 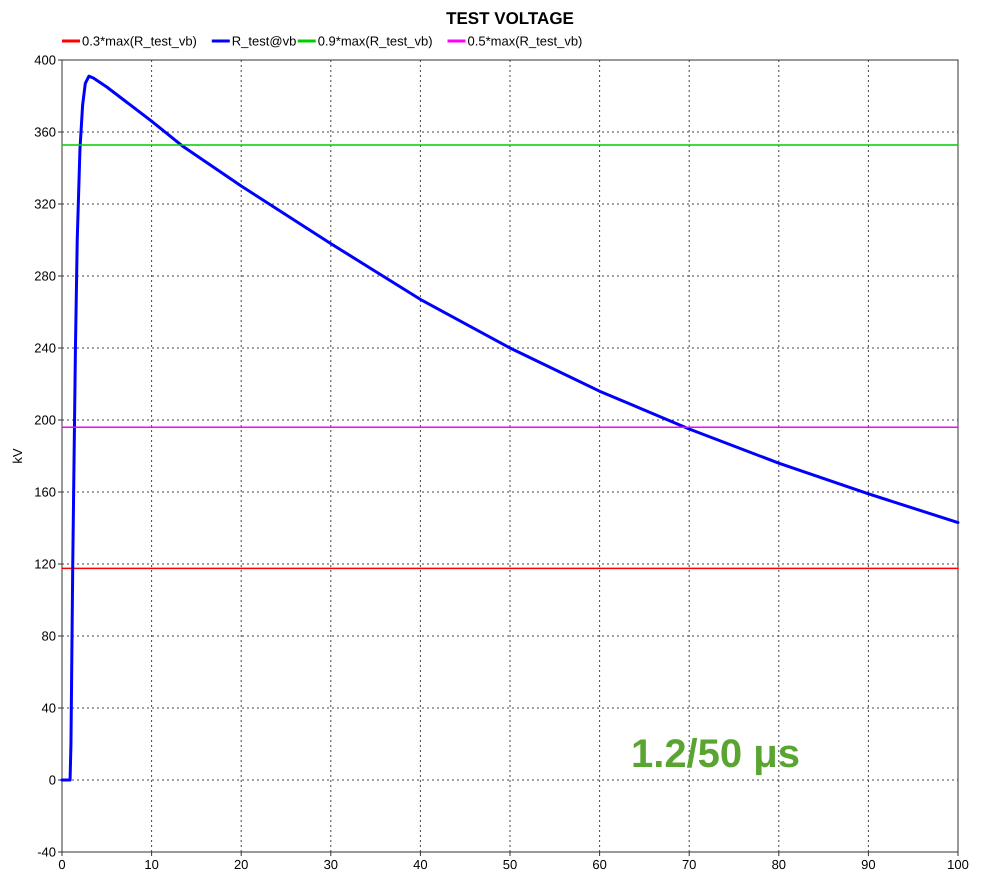 What do you see at coordinates (958, 864) in the screenshot?
I see `x-tick-label: 100` at bounding box center [958, 864].